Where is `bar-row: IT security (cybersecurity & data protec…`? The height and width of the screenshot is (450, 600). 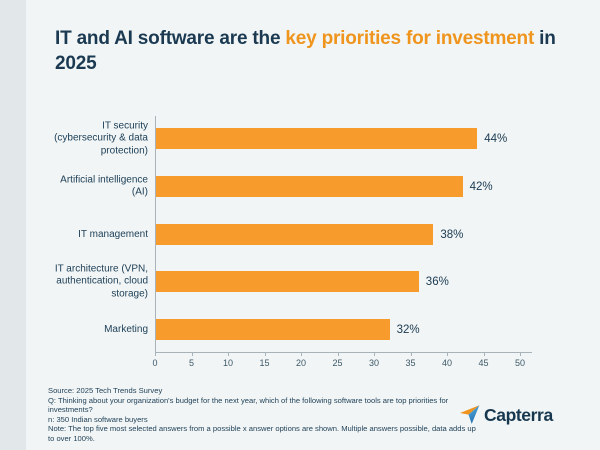 bar-row: IT security (cybersecurity & data protec… is located at coordinates (318, 138).